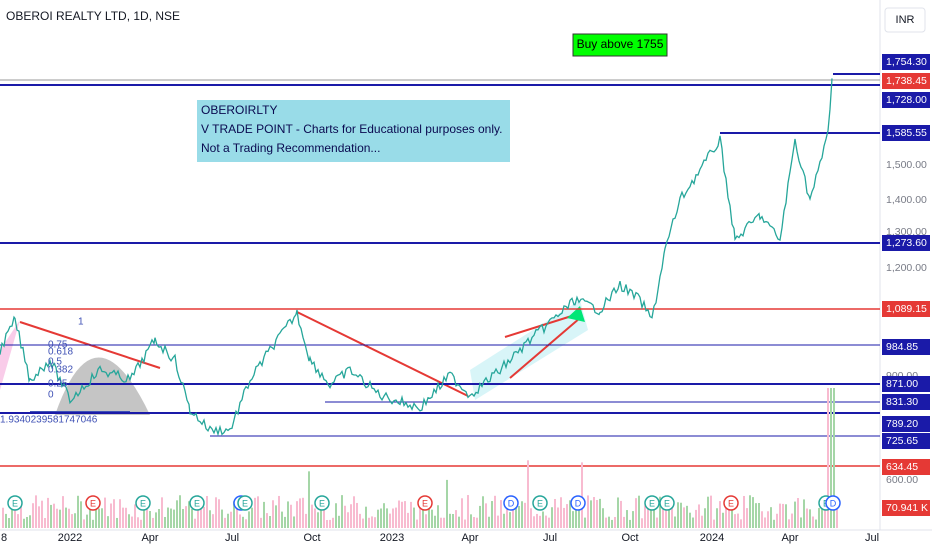 The height and width of the screenshot is (555, 932). I want to click on currency-button, so click(905, 20).